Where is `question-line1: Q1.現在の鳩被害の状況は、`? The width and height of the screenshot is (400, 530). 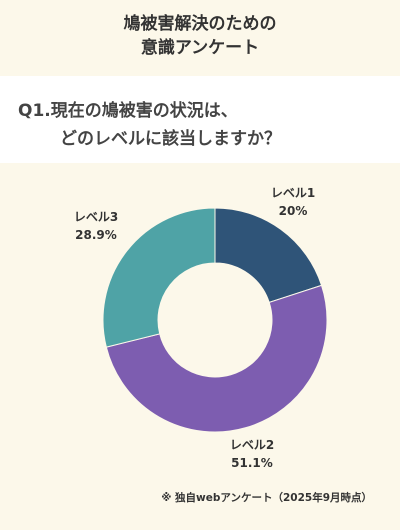
question-line1: Q1.現在の鳩被害の状況は、 is located at coordinates (128, 111).